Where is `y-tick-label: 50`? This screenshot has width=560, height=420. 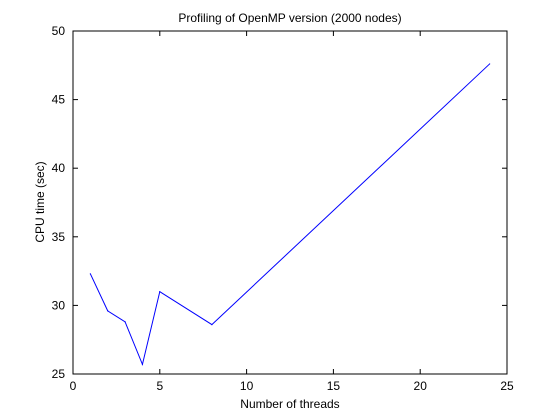
y-tick-label: 50 is located at coordinates (59, 31).